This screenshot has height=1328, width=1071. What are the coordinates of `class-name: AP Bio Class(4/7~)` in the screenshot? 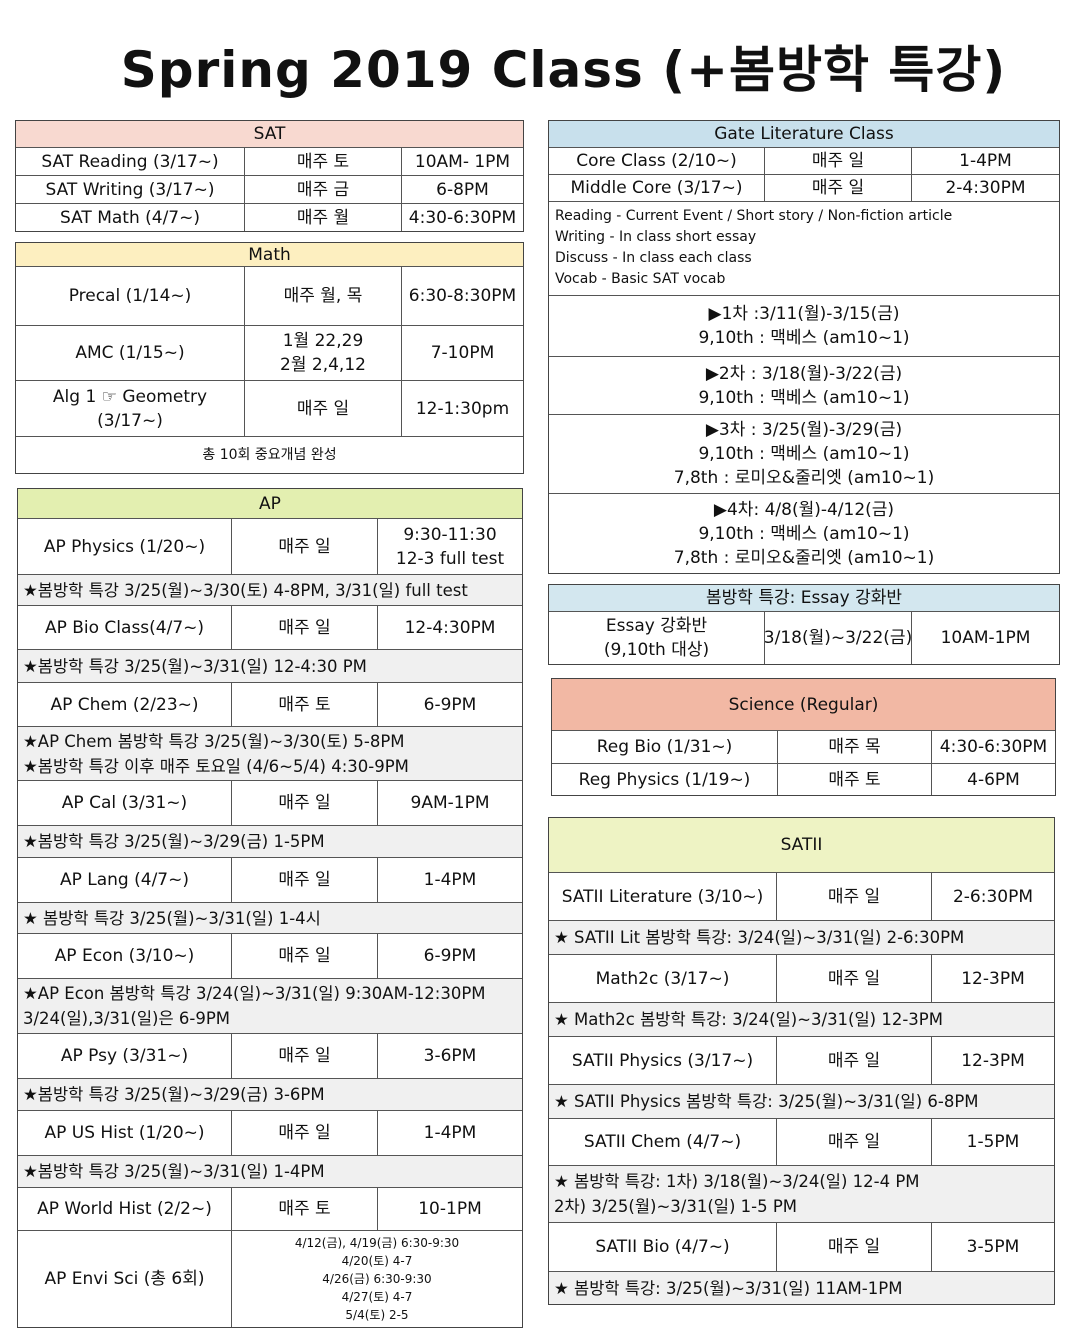 It's located at (124, 627).